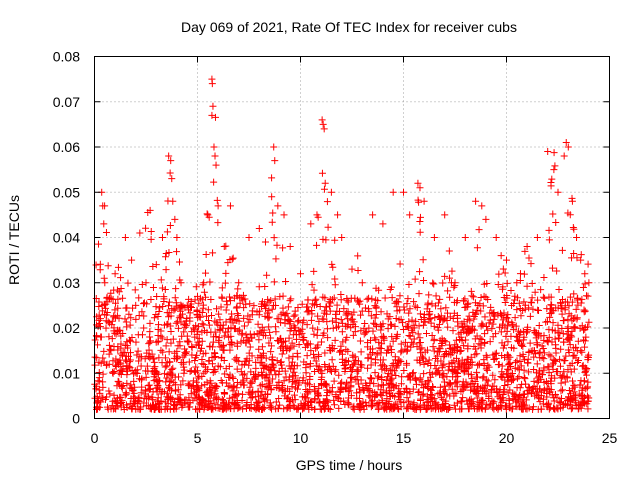 The height and width of the screenshot is (480, 640). I want to click on y-tick-label: 0.03, so click(66, 283).